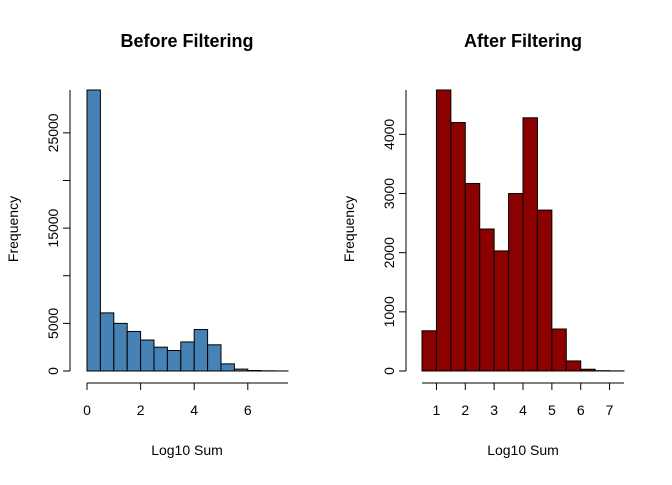 This screenshot has height=485, width=672. I want to click on before-filtering-x-tick-label: 6, so click(248, 410).